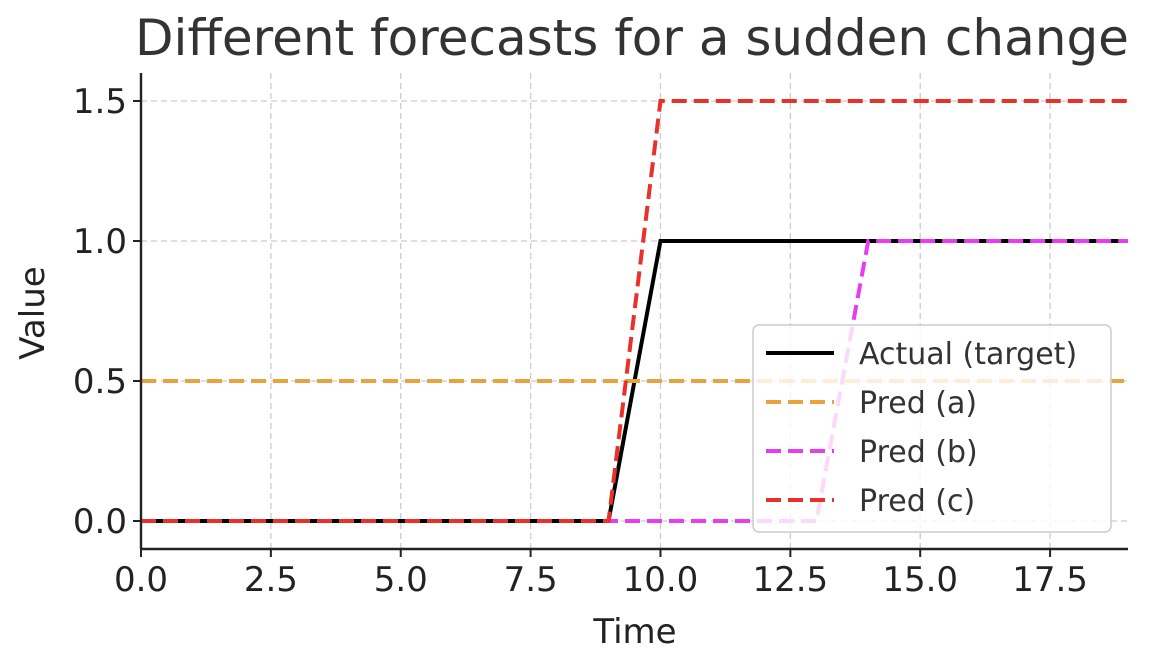 This screenshot has width=1172, height=666. I want to click on legend-box, so click(932, 428).